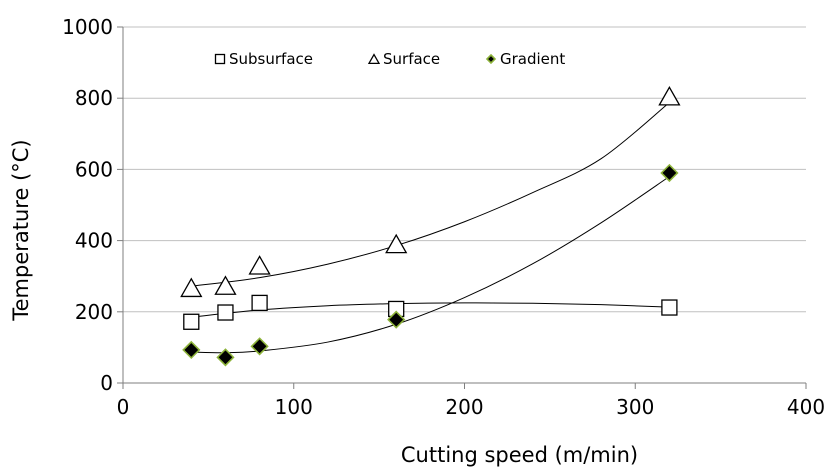 This screenshot has width=834, height=470. I want to click on legend-item: Surface, so click(403, 59).